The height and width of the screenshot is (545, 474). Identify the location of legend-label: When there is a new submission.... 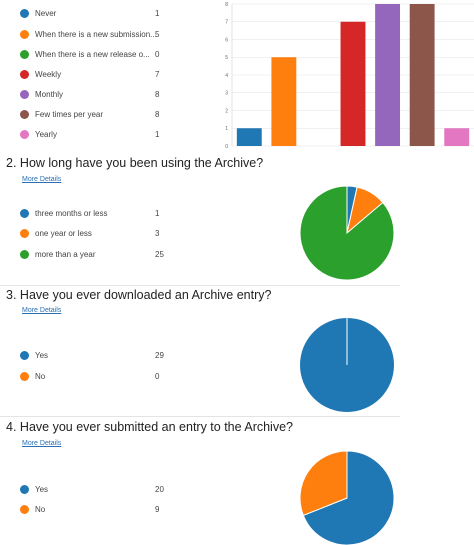
(96, 34).